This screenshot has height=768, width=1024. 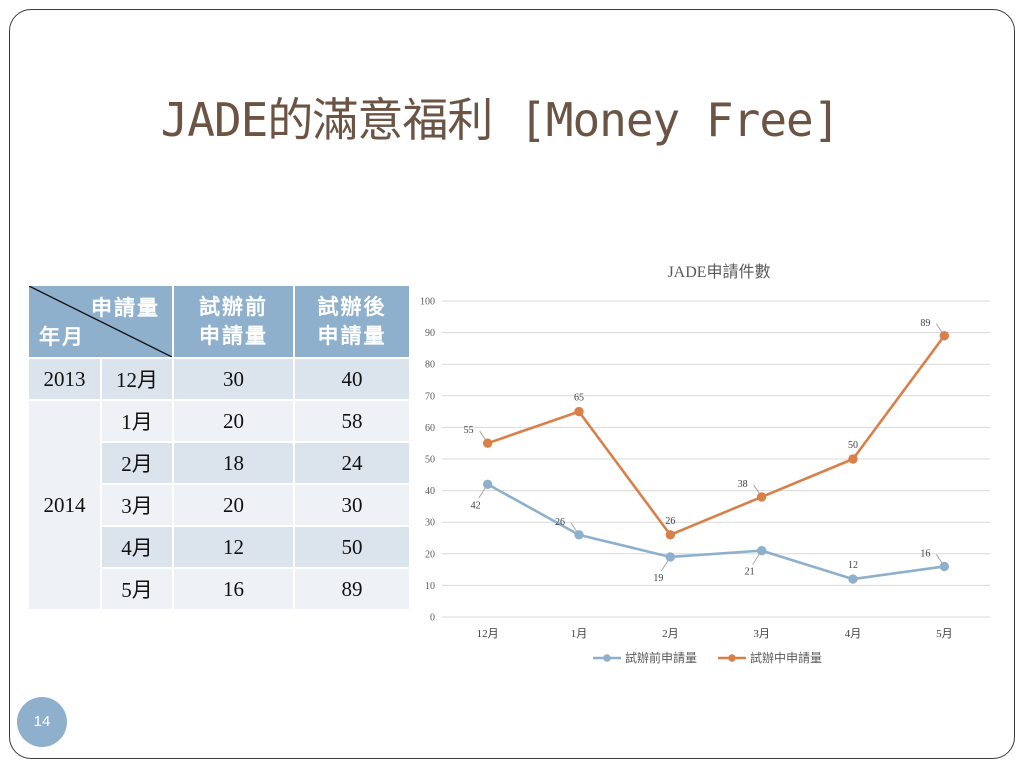 I want to click on header-yearmonth-label: 年月, so click(x=62, y=337).